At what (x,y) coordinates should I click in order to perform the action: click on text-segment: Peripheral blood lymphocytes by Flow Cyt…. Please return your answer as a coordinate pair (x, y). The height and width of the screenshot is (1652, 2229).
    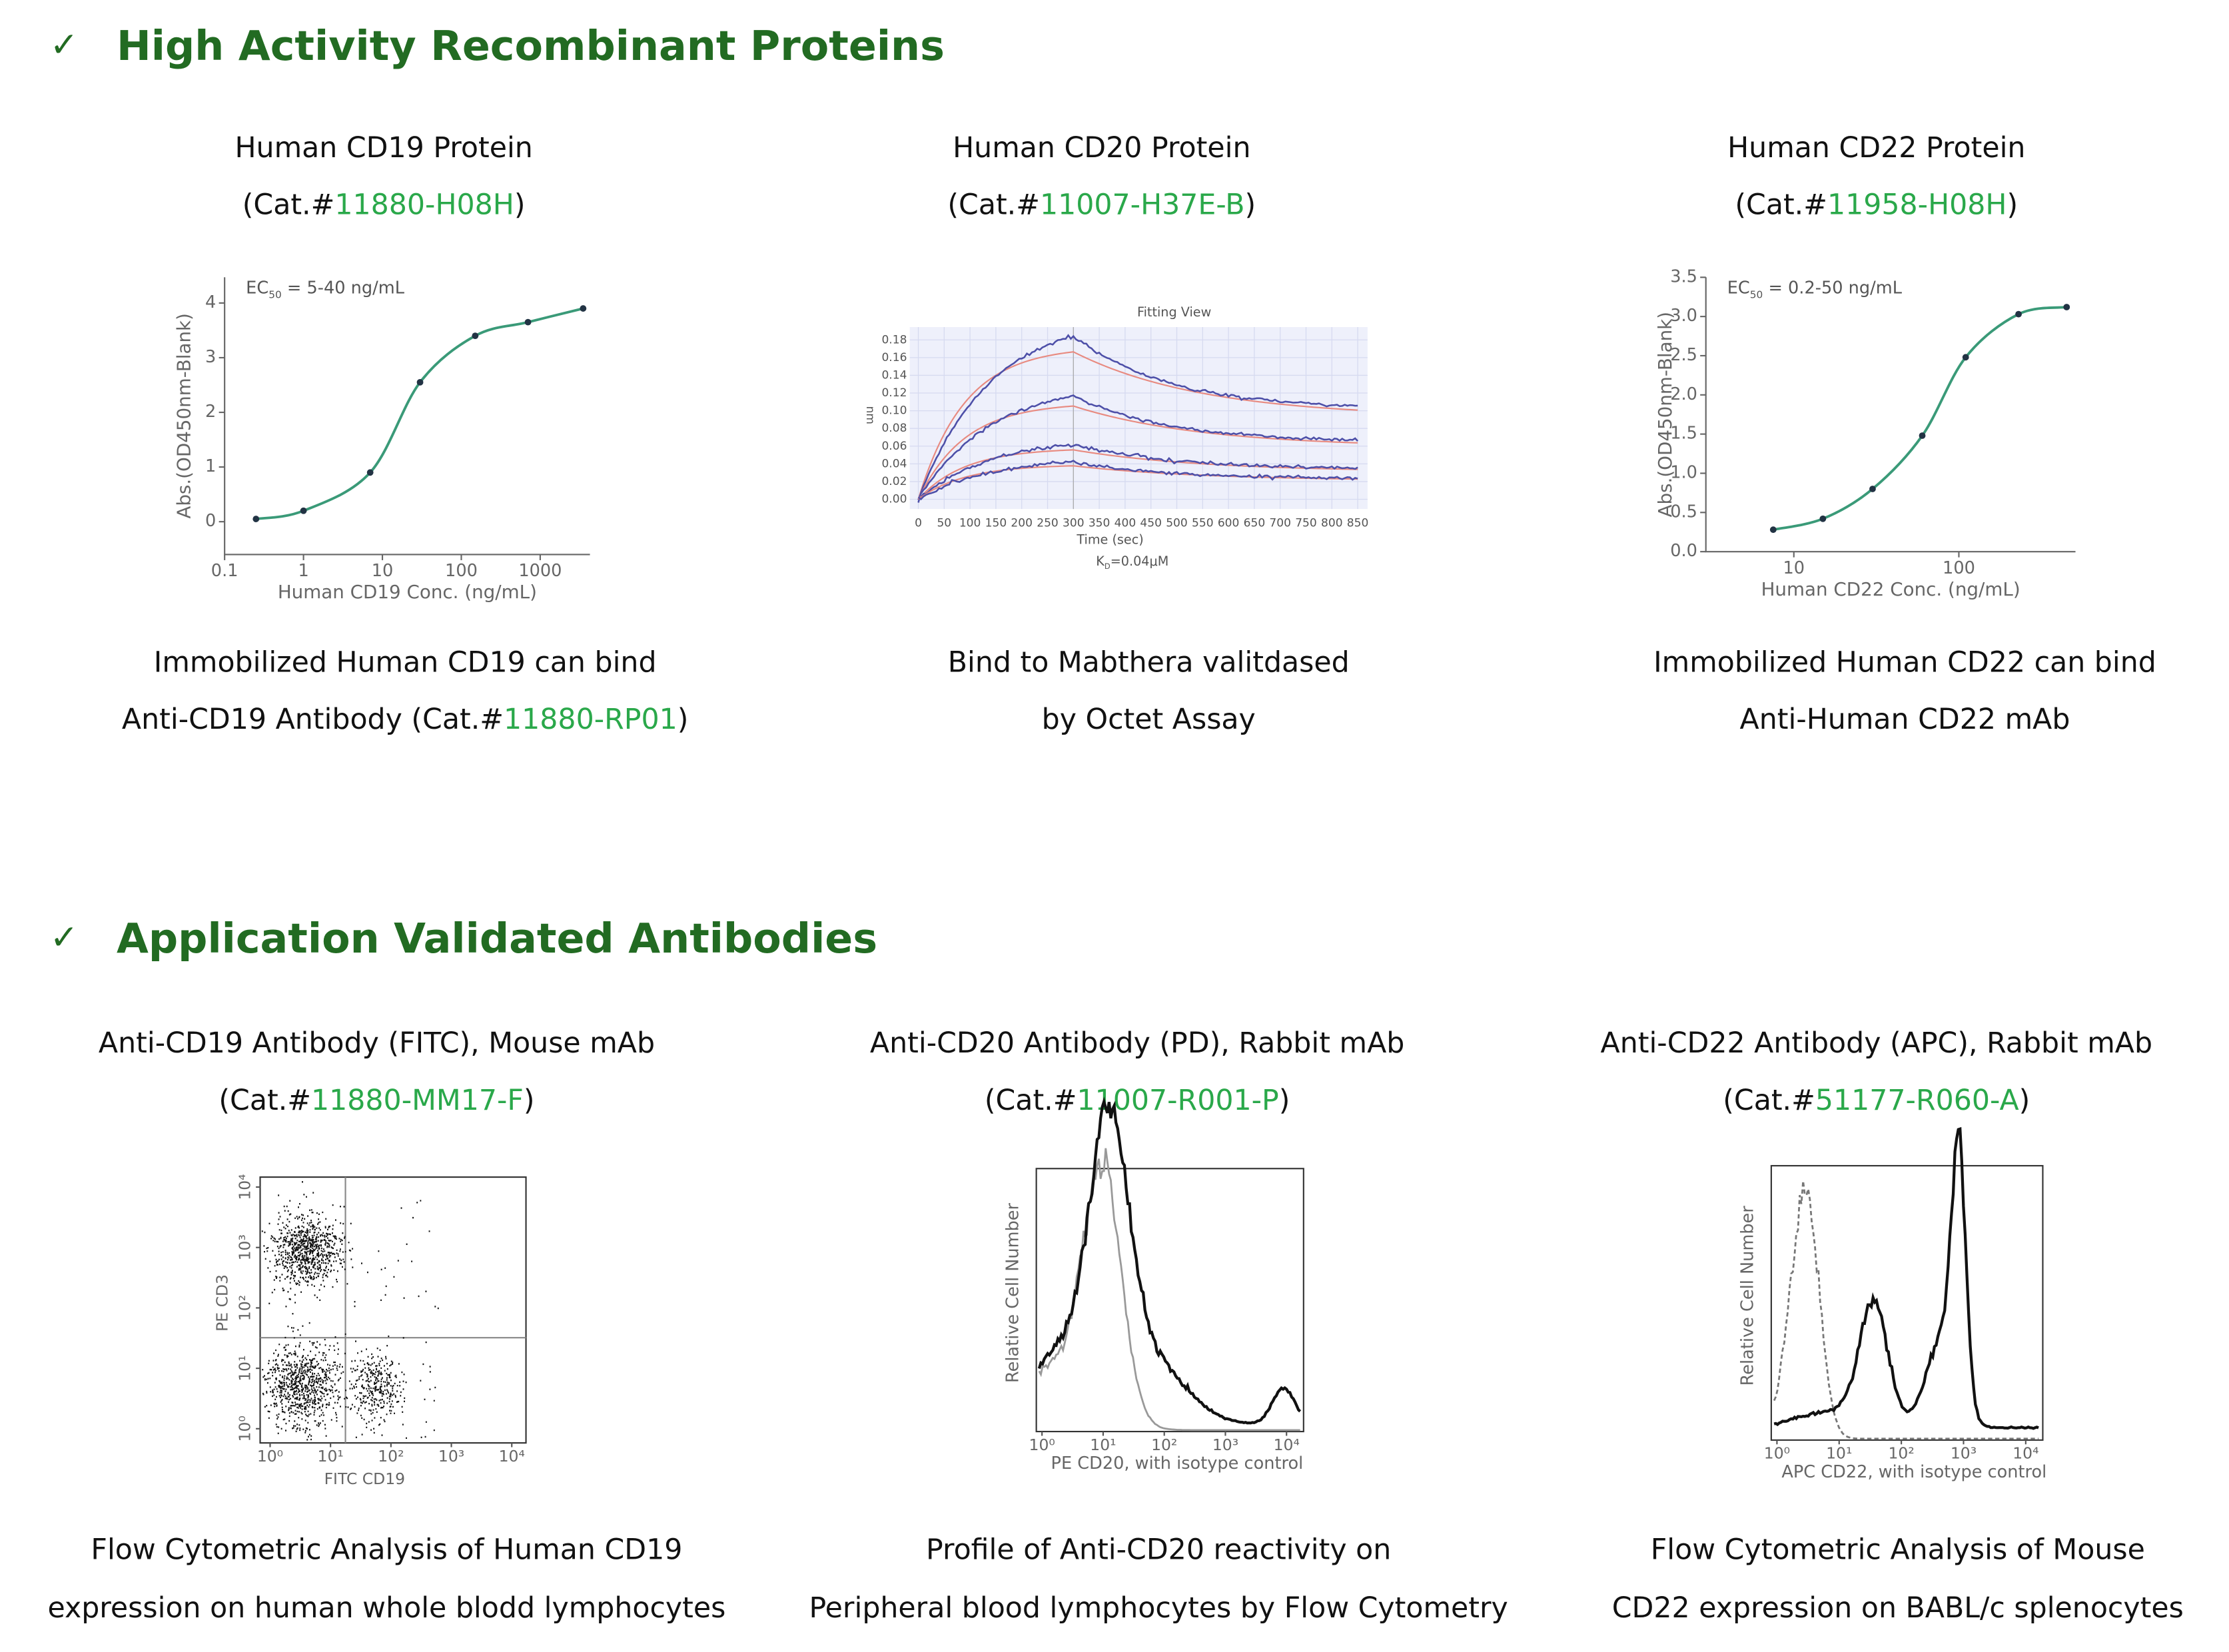
    Looking at the image, I should click on (1158, 1607).